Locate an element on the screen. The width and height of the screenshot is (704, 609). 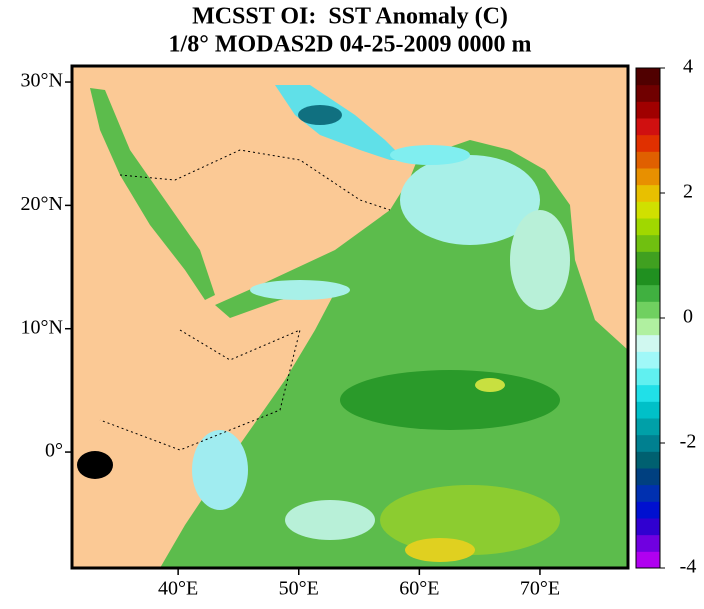
x-tick-label: 70°E is located at coordinates (540, 589).